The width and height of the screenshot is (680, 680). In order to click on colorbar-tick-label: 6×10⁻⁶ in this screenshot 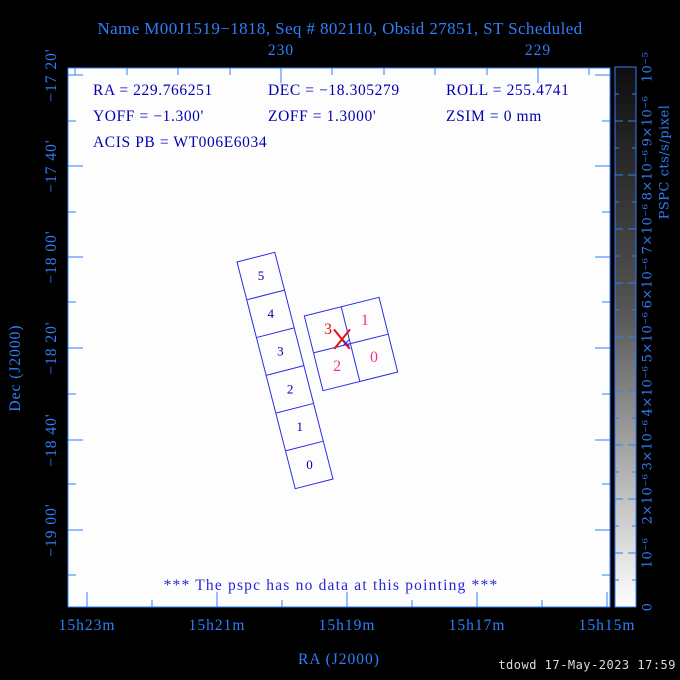, I will do `click(648, 283)`.